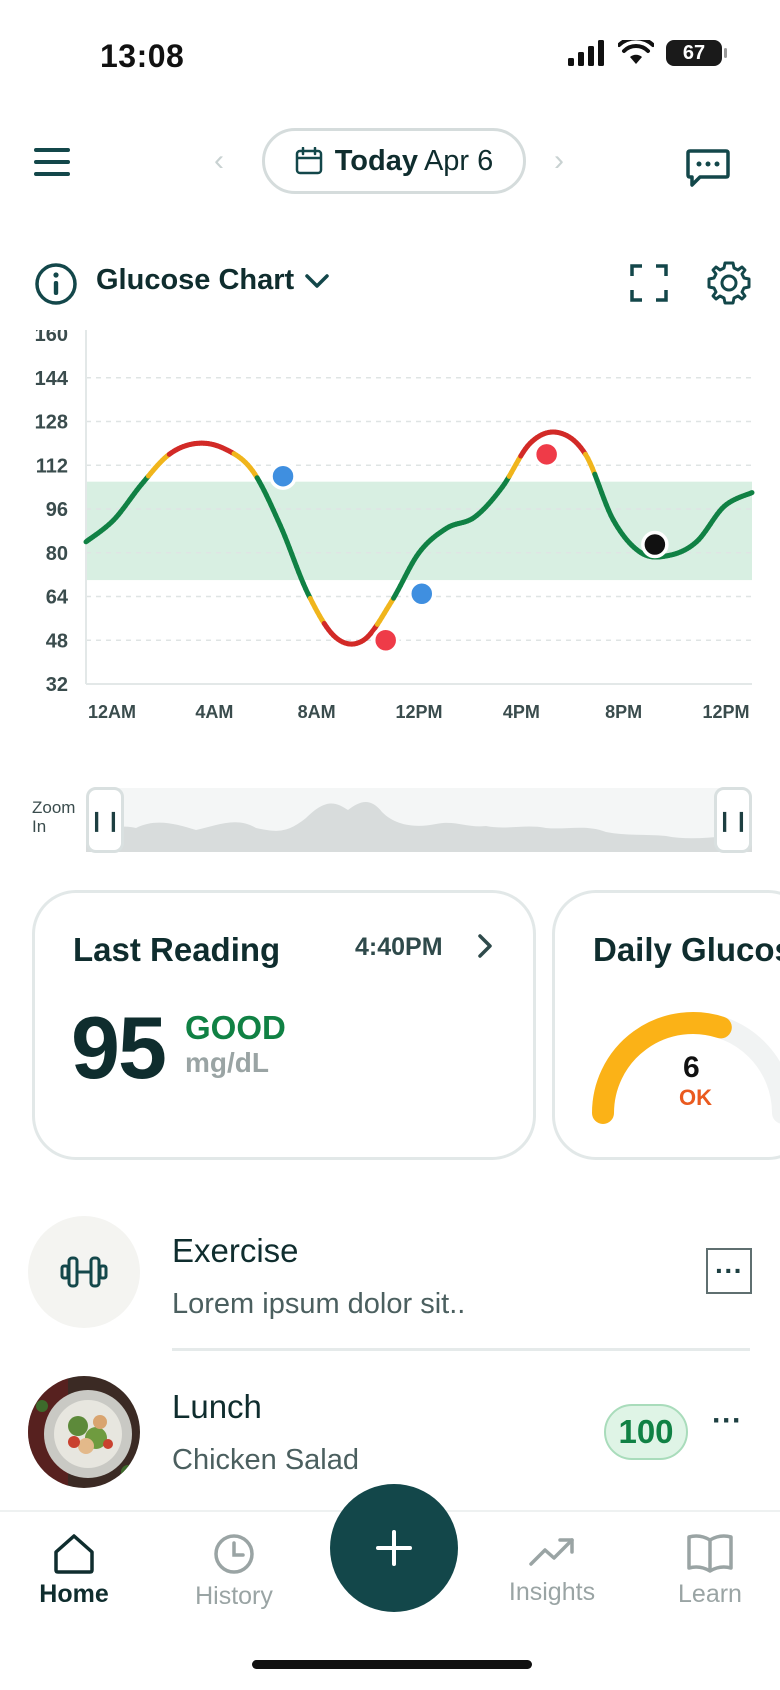 This screenshot has height=1690, width=780. I want to click on calendar-icon, so click(309, 161).